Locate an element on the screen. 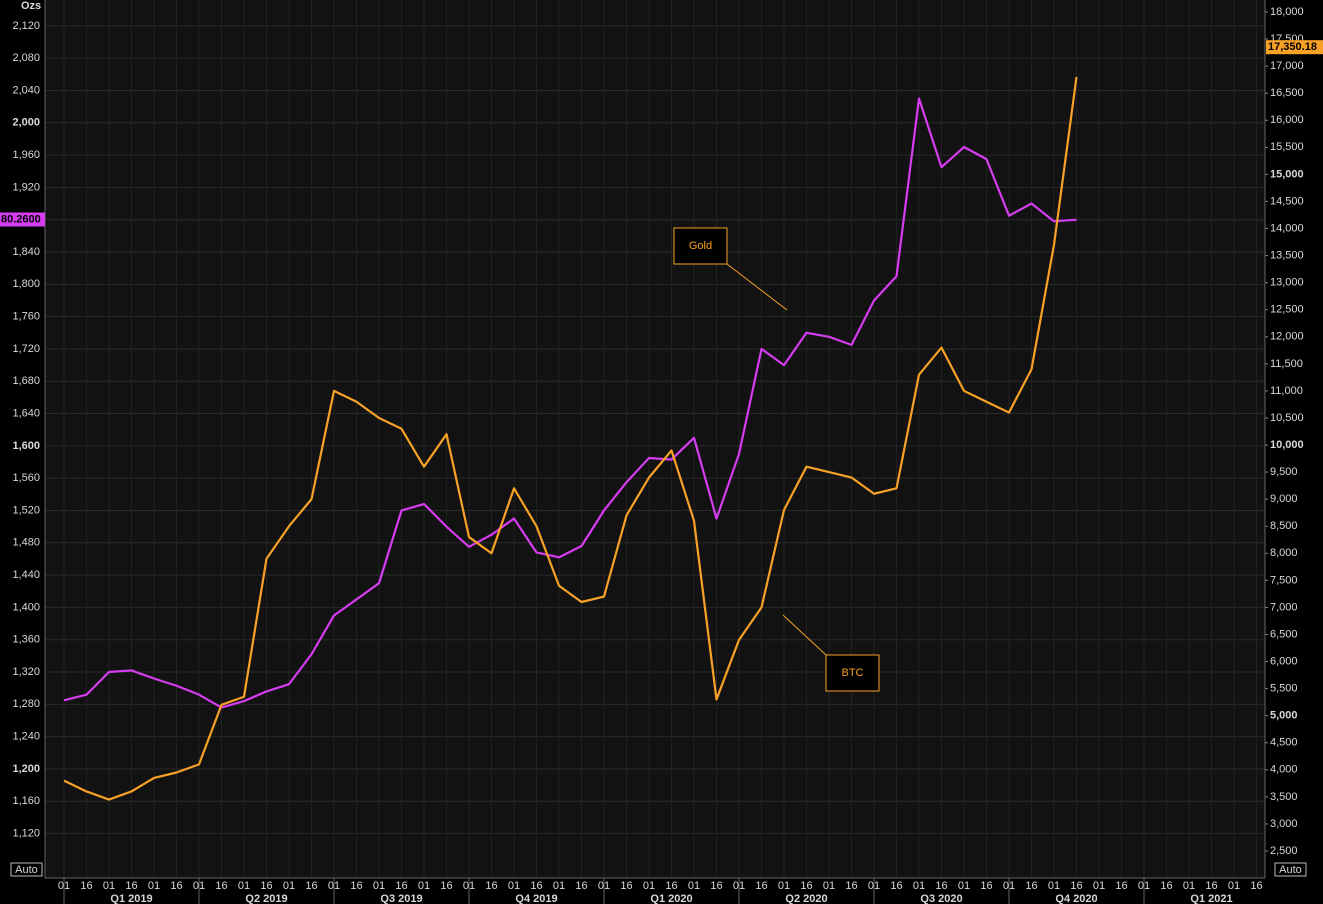 This screenshot has width=1323, height=904. annotation-text: BTC is located at coordinates (853, 673).